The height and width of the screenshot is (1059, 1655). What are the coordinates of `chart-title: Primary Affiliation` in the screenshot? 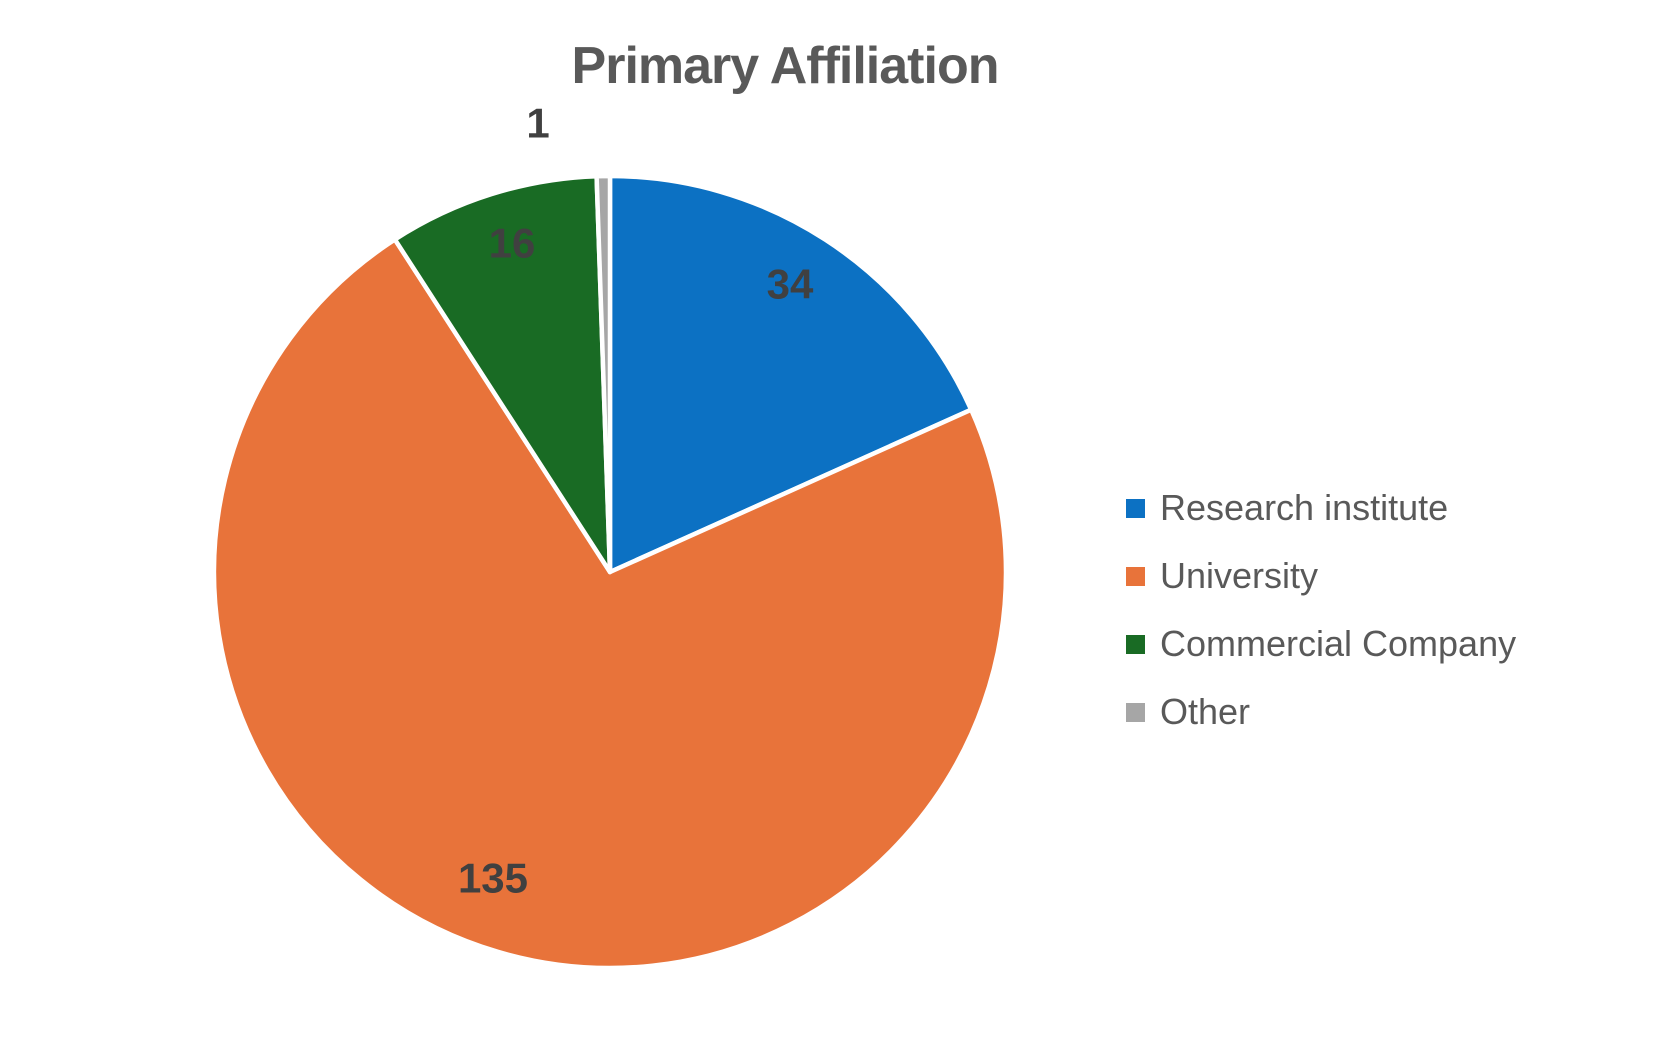 It's located at (785, 66).